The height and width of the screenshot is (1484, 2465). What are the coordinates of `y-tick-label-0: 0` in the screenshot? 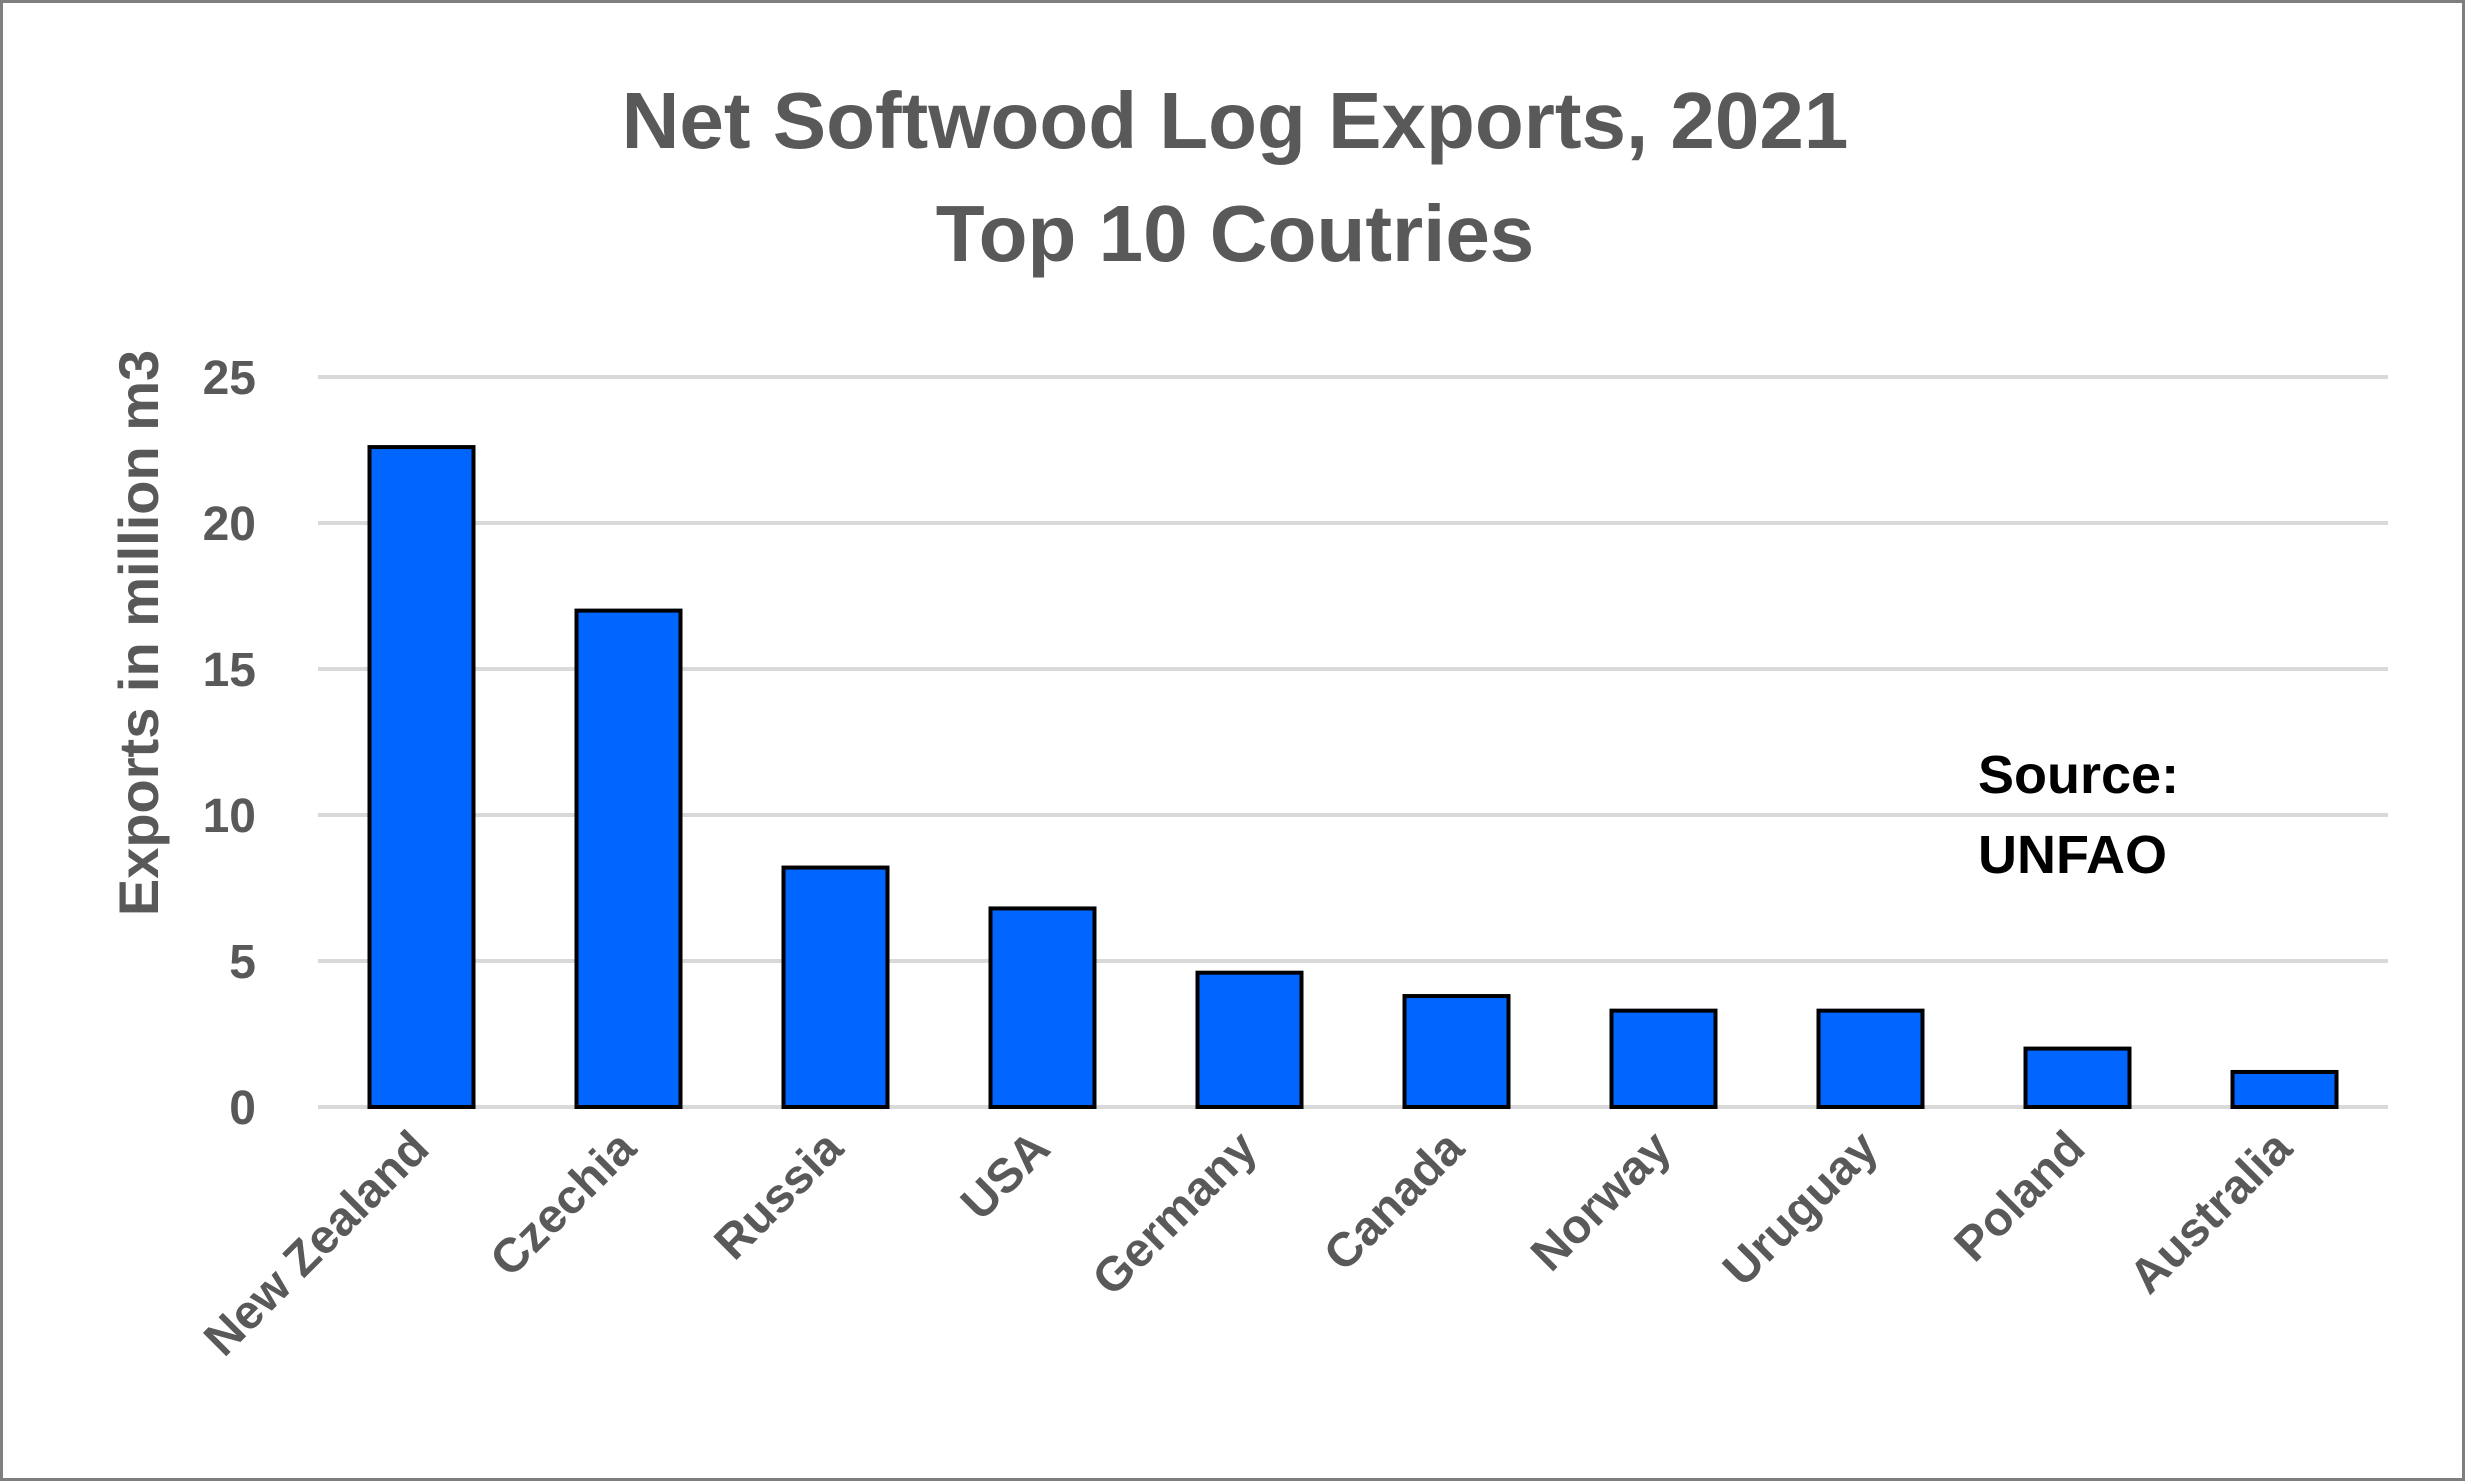 It's located at (242, 1108).